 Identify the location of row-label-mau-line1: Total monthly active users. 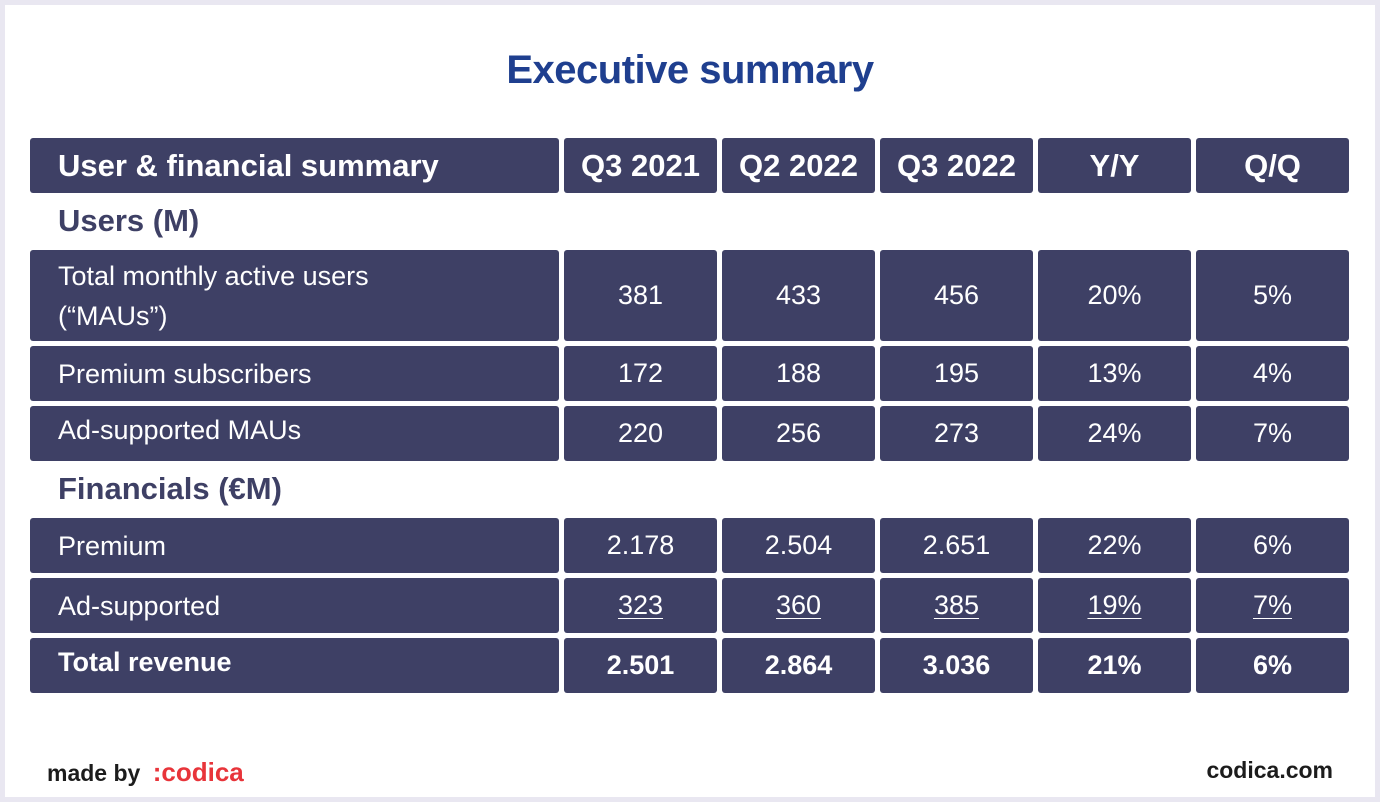
(213, 275).